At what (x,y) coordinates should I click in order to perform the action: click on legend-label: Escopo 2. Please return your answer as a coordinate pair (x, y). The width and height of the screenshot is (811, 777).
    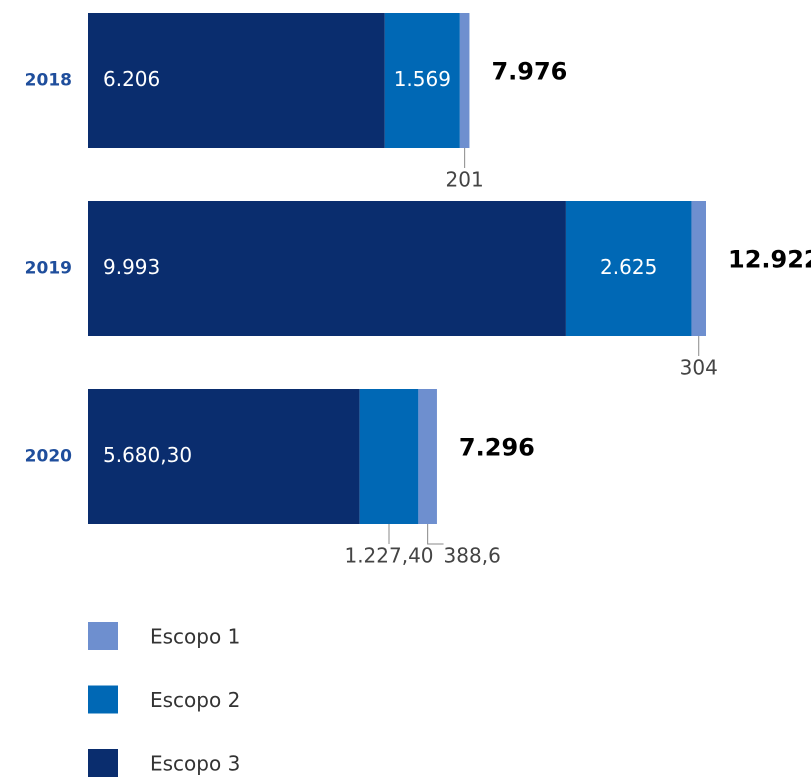
    Looking at the image, I should click on (195, 700).